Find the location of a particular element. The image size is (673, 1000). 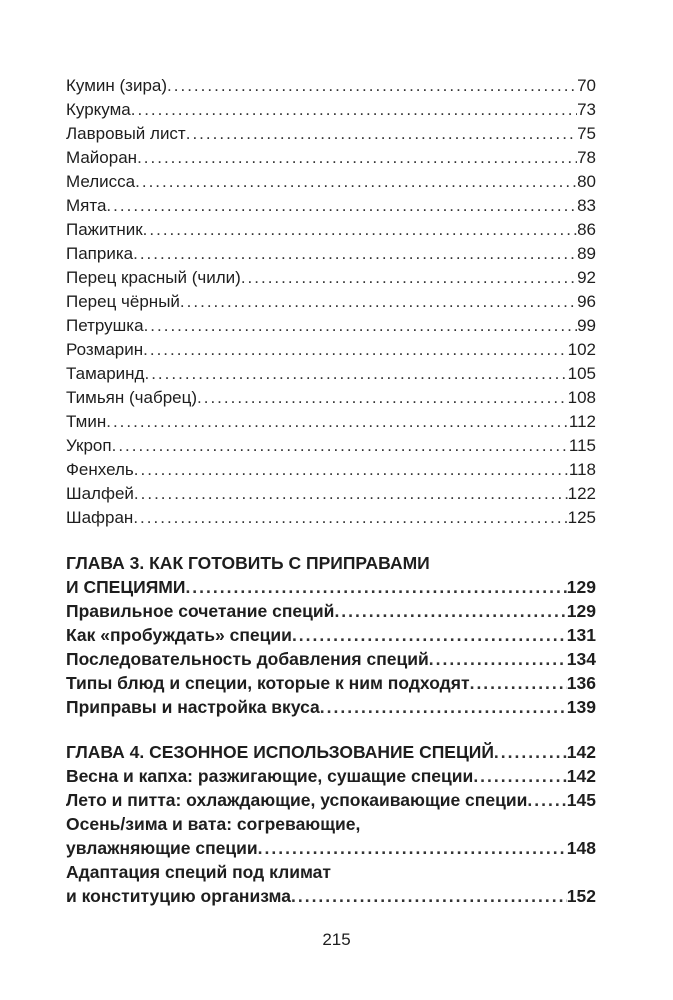

entry-page: 73 is located at coordinates (586, 109).